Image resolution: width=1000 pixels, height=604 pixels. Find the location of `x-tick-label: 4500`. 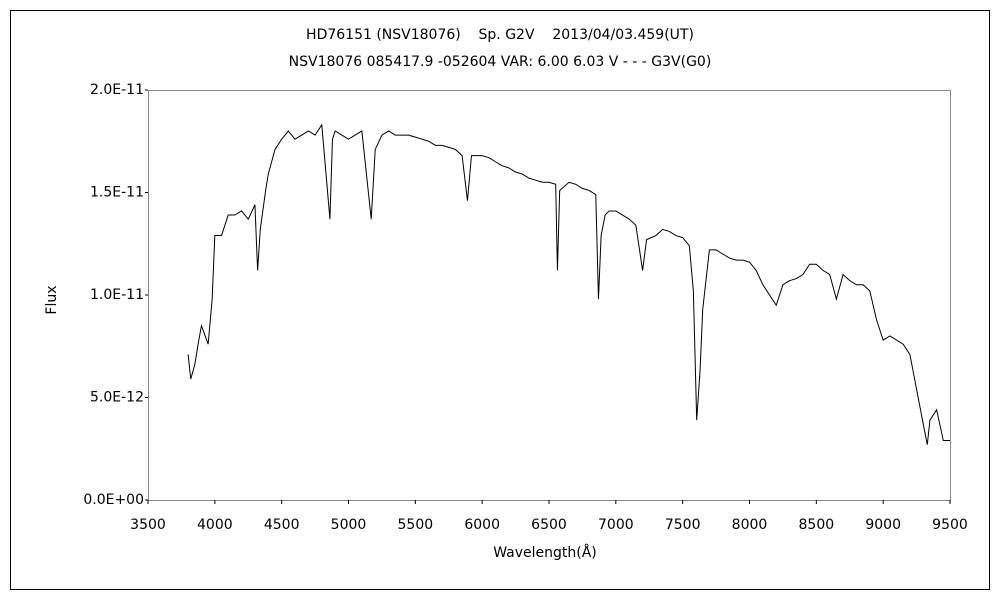

x-tick-label: 4500 is located at coordinates (282, 525).